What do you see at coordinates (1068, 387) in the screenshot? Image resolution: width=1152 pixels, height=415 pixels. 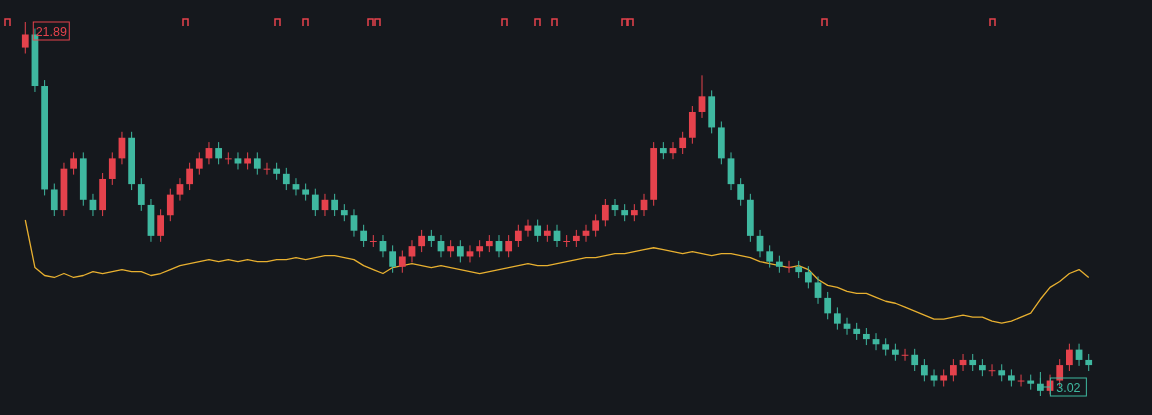 I see `annotation: 3.02` at bounding box center [1068, 387].